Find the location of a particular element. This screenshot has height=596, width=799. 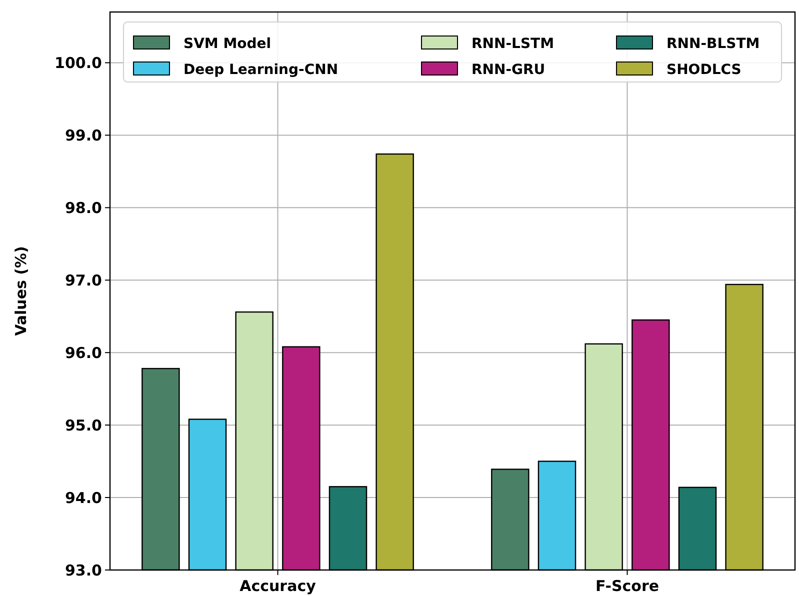

legend-label: RNN-GRU is located at coordinates (509, 70).